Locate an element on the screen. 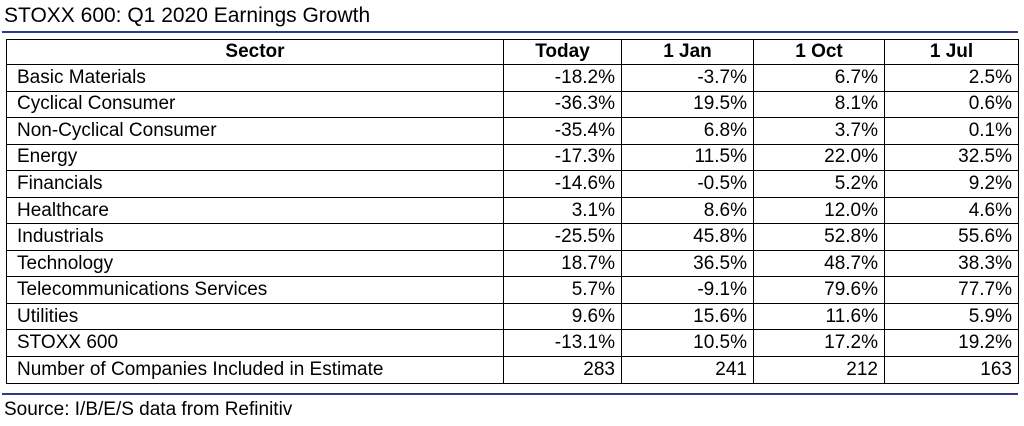 Image resolution: width=1024 pixels, height=426 pixels. table-row: Industrials -25.5% 45.8% 52.8% 55.6% is located at coordinates (512, 237).